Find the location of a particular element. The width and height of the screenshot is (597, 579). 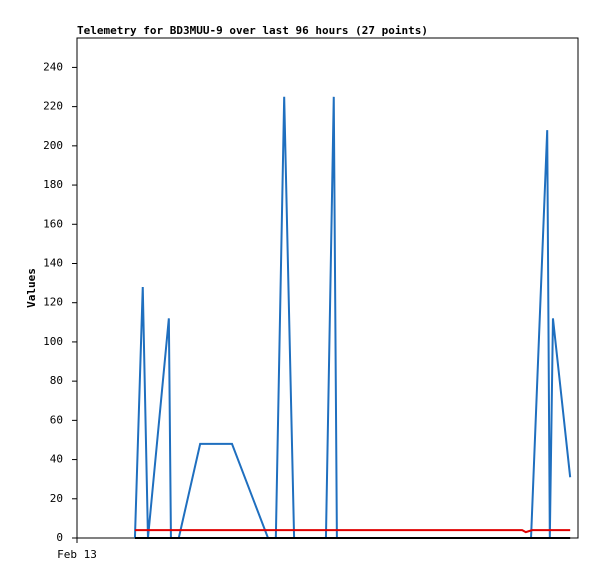

y-tick-label: 20 is located at coordinates (56, 498).